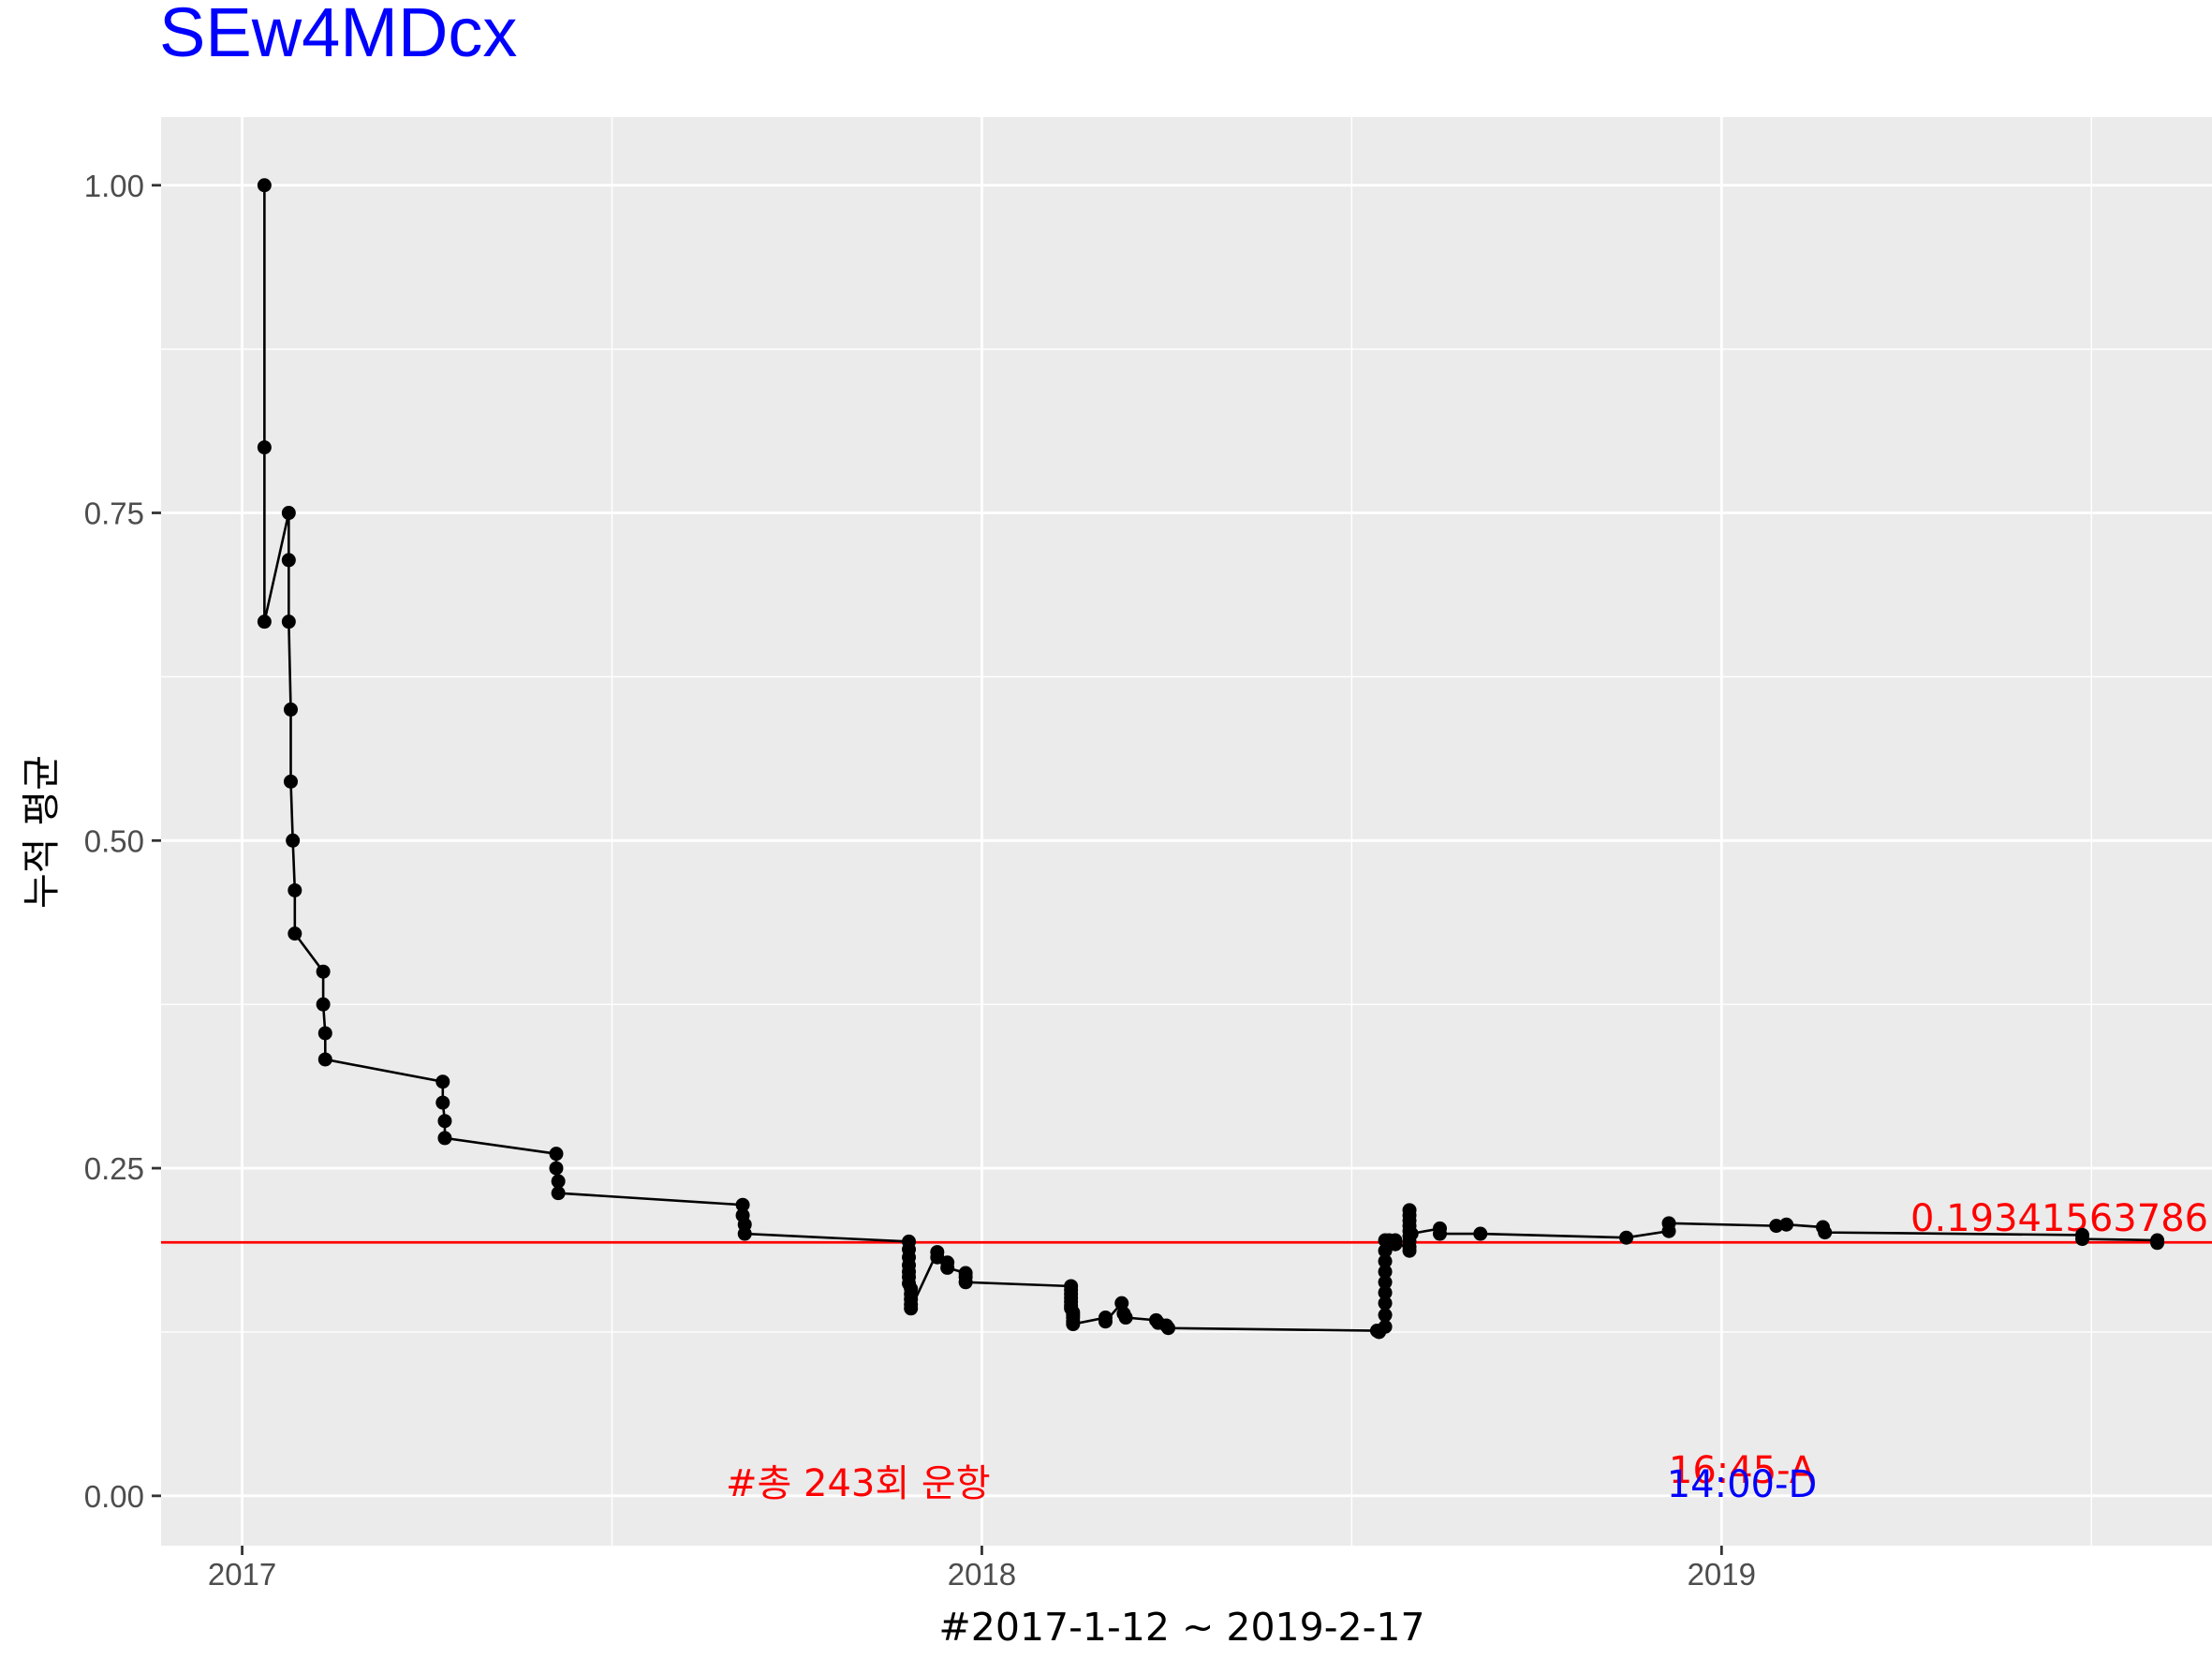 The width and height of the screenshot is (2212, 1659). Describe the element at coordinates (1742, 1471) in the screenshot. I see `annotation-text: 16:45-A` at that location.